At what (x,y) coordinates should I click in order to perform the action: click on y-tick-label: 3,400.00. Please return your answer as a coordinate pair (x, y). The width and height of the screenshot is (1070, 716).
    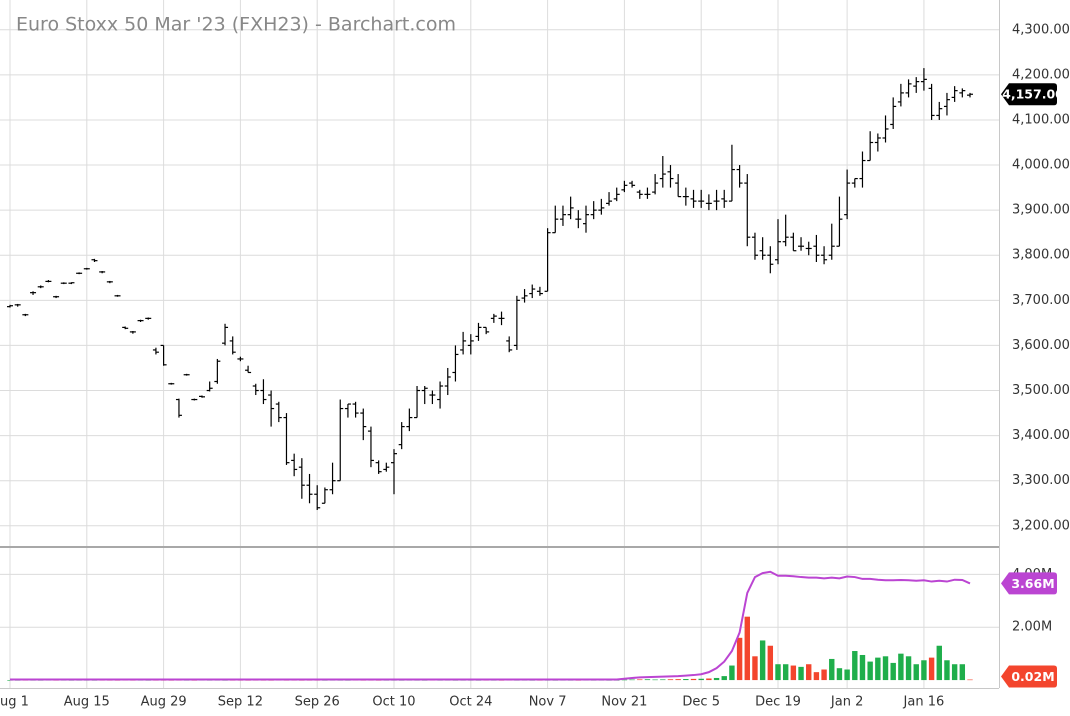
    Looking at the image, I should click on (1041, 435).